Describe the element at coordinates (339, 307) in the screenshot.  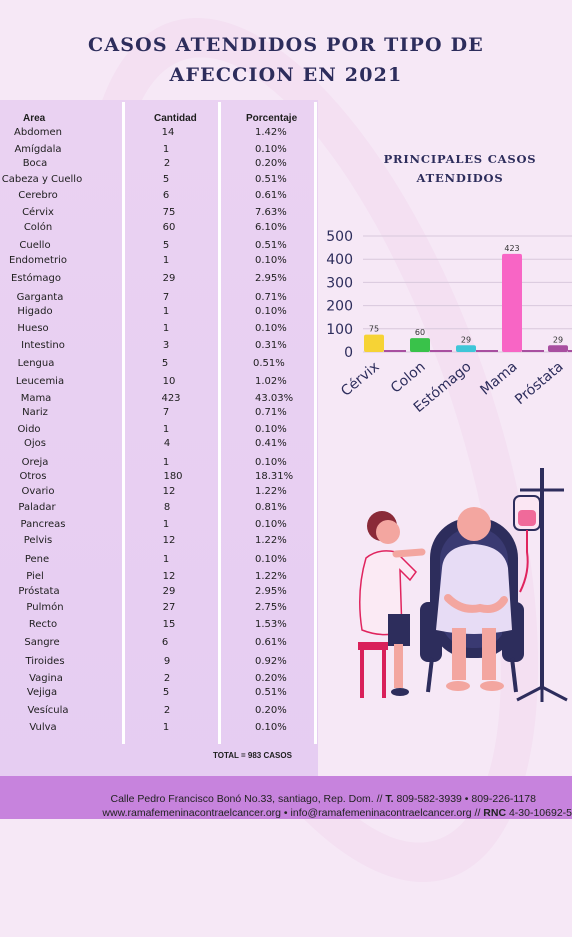
I see `y-tick-label: 200` at that location.